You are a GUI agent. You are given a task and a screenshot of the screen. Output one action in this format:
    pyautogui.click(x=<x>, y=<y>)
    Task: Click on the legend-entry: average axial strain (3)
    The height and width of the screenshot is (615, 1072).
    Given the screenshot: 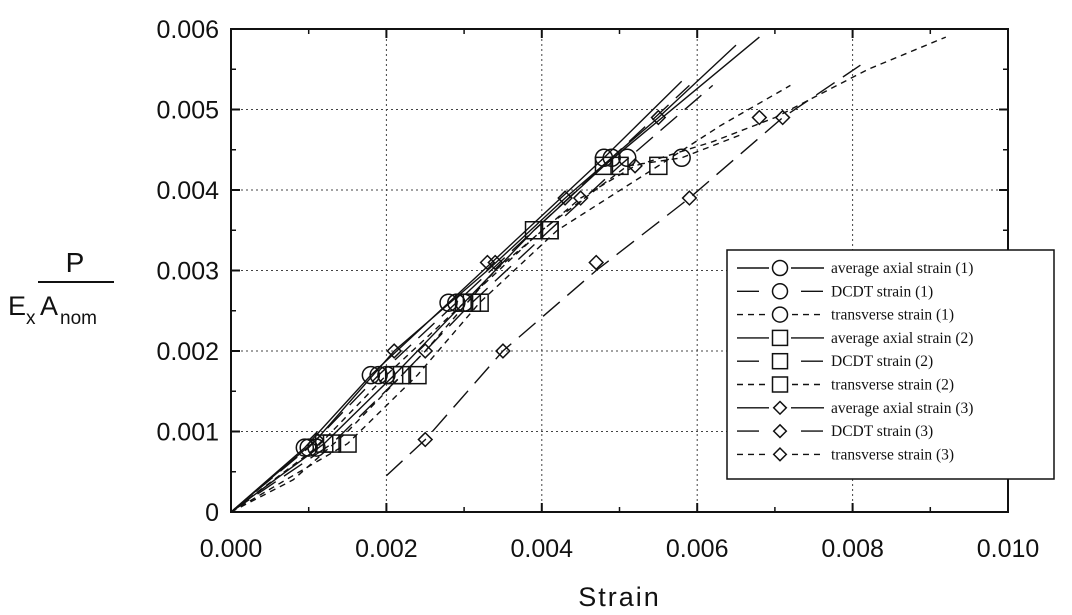 What is the action you would take?
    pyautogui.click(x=855, y=407)
    